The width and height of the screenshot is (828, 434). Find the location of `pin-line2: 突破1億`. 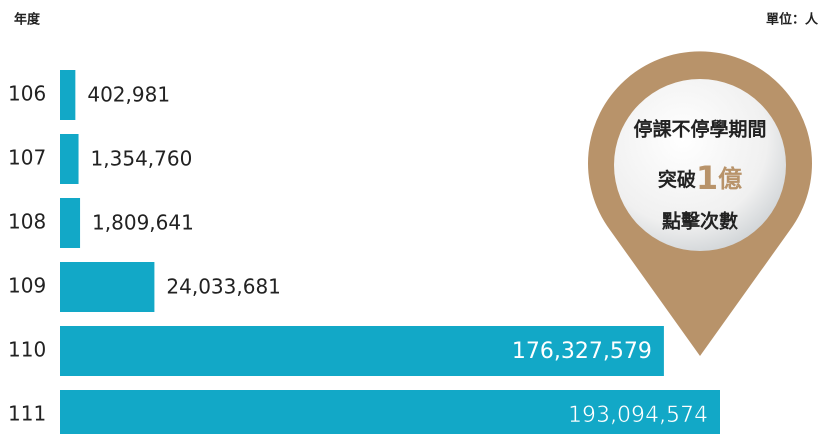

pin-line2: 突破1億 is located at coordinates (700, 178).